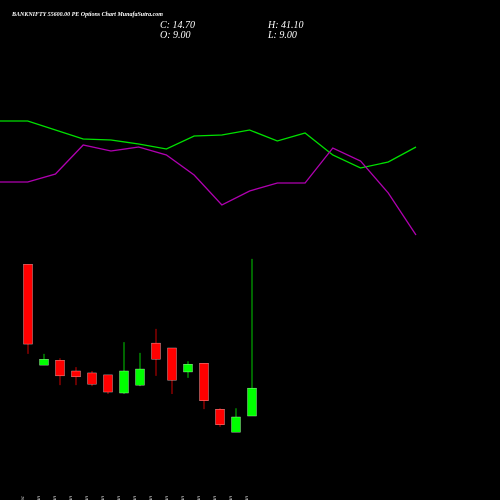 This screenshot has height=500, width=500. I want to click on x-tick-label: 16 Jan, so click(199, 498).